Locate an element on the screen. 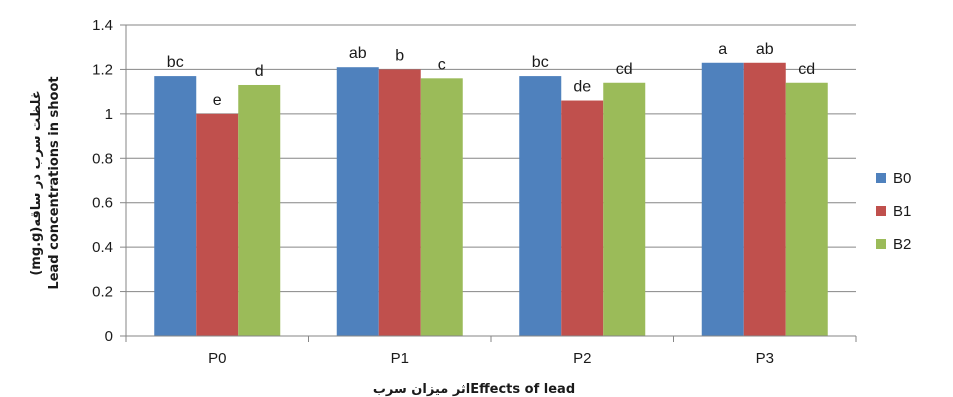 This screenshot has height=397, width=953. bar-b0-p2 is located at coordinates (540, 206).